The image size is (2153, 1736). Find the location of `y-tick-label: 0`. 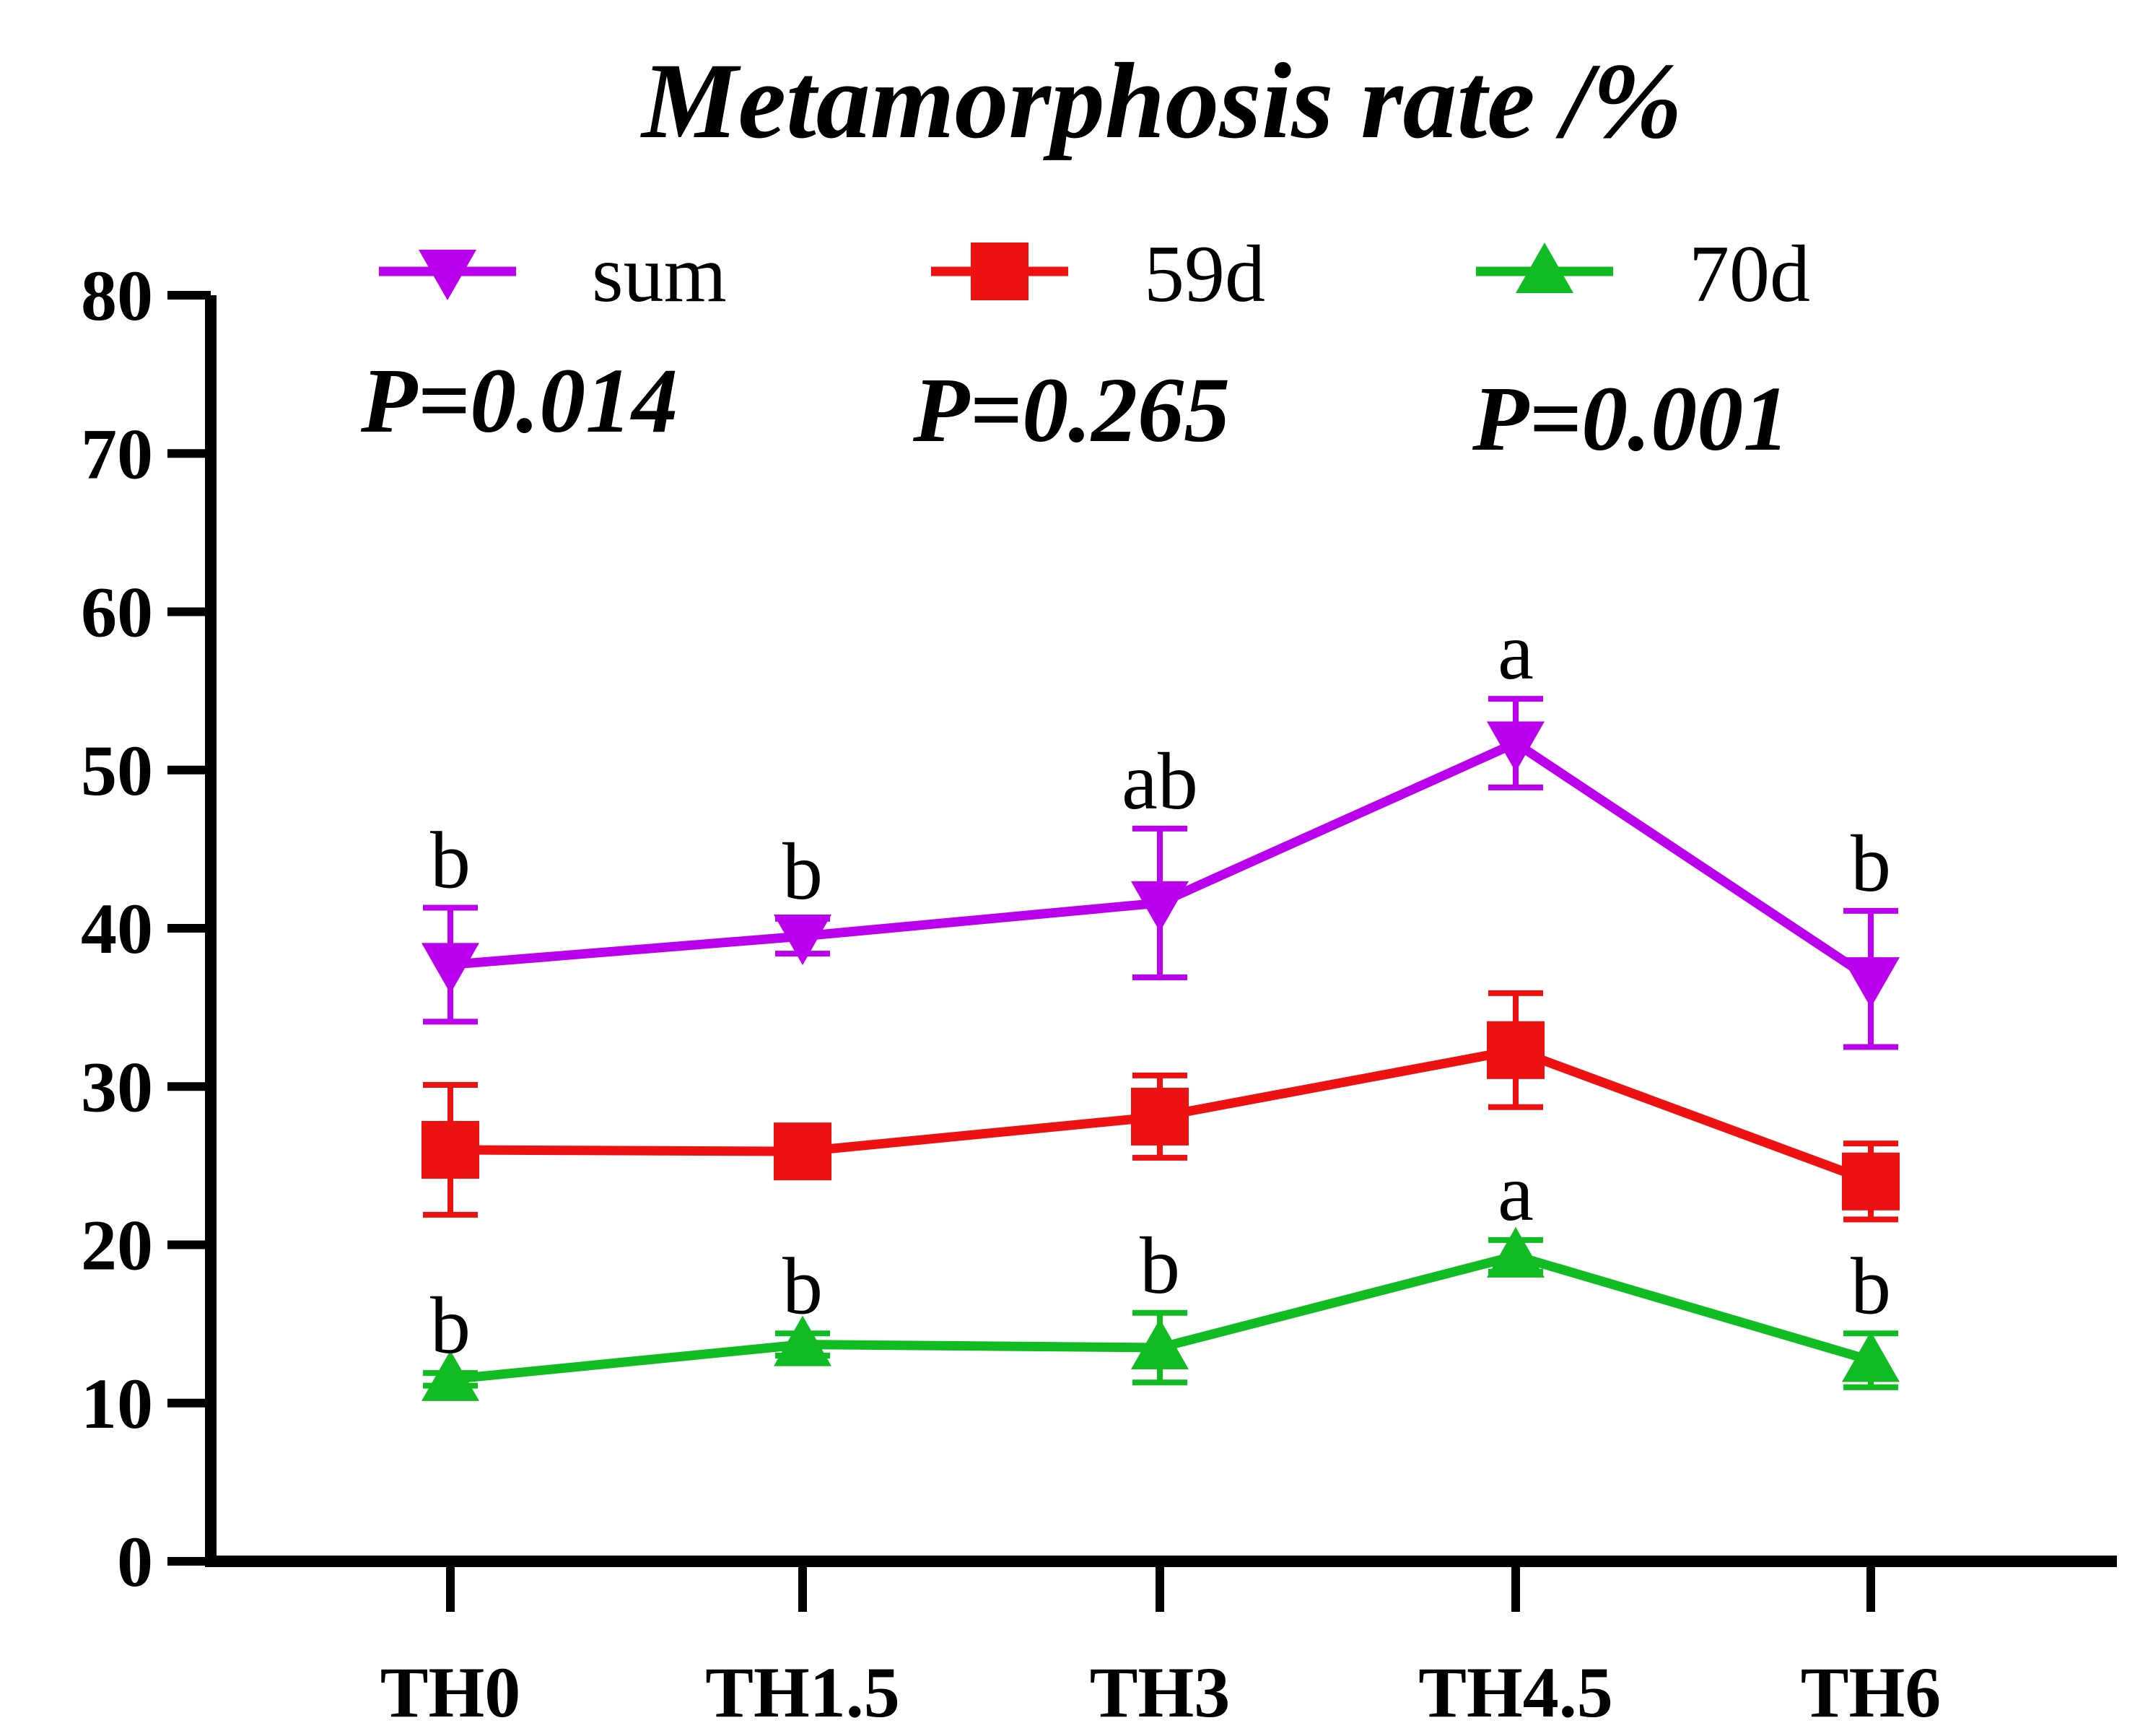

y-tick-label: 0 is located at coordinates (135, 1562).